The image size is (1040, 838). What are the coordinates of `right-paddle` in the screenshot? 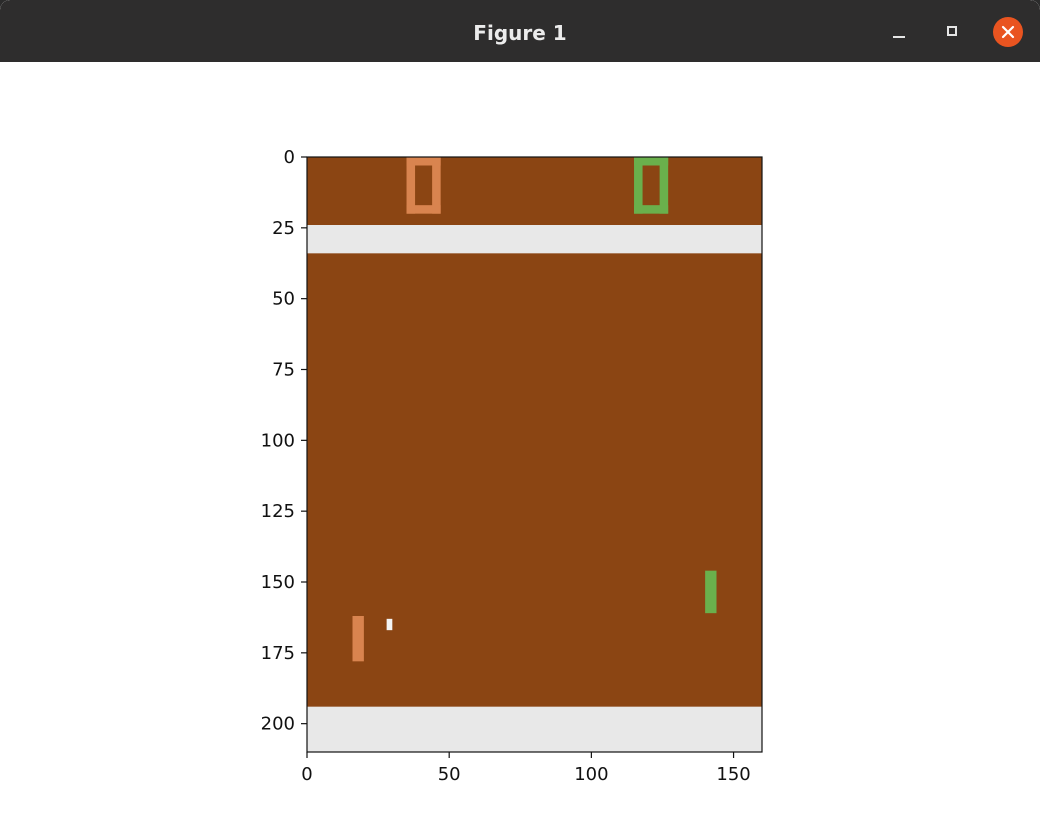 It's located at (711, 592).